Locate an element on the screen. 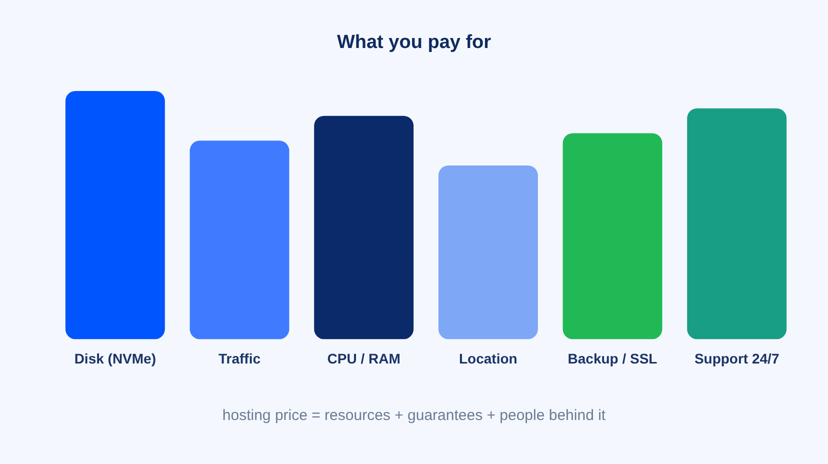 Image resolution: width=828 pixels, height=464 pixels. x-tick-label: CPU / RAM is located at coordinates (363, 358).